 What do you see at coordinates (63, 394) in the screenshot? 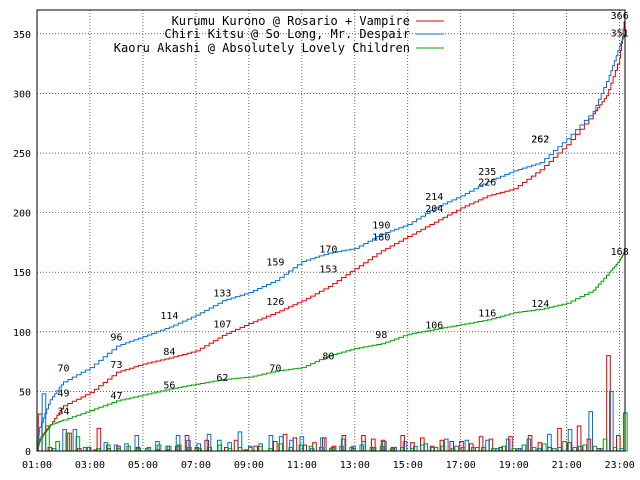
I see `data-label: 49` at bounding box center [63, 394].